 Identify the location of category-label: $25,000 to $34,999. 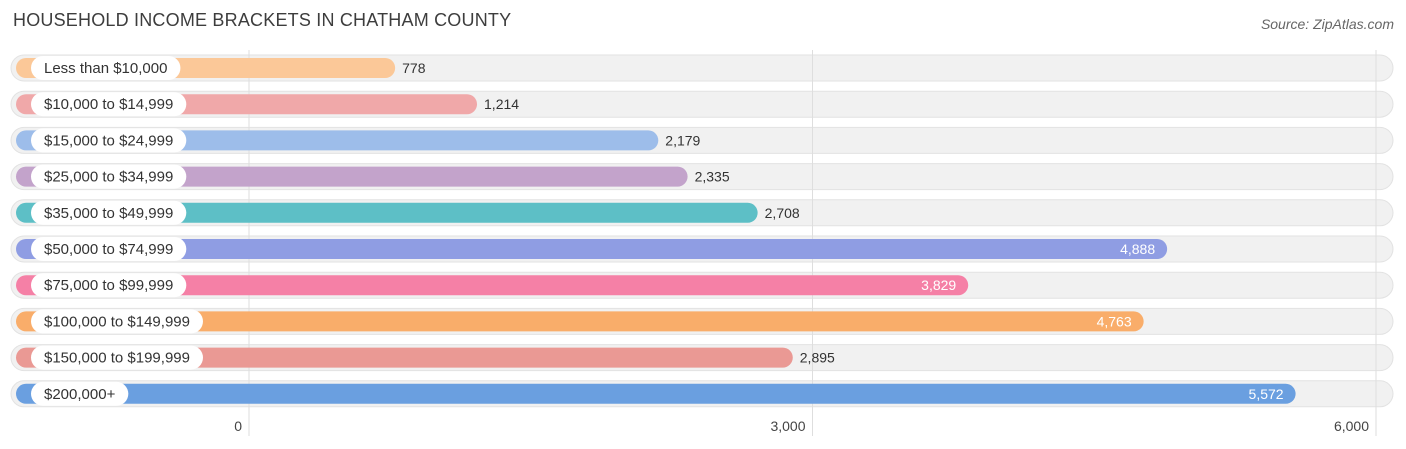
(108, 177).